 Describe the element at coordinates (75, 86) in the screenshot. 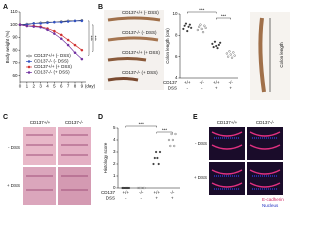

I see `x-tick-label: 8` at that location.